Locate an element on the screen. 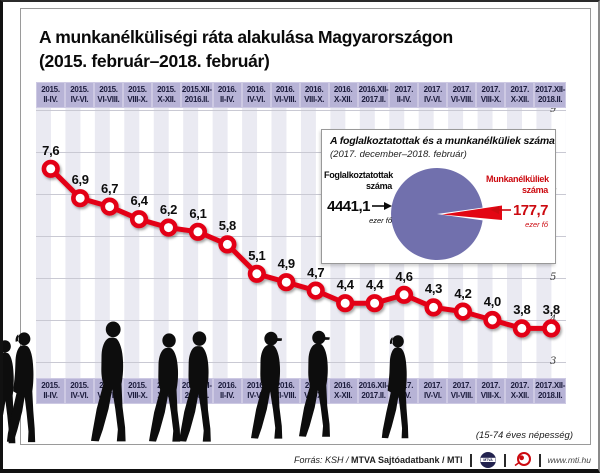  employed-value: 4441,1 is located at coordinates (348, 206).